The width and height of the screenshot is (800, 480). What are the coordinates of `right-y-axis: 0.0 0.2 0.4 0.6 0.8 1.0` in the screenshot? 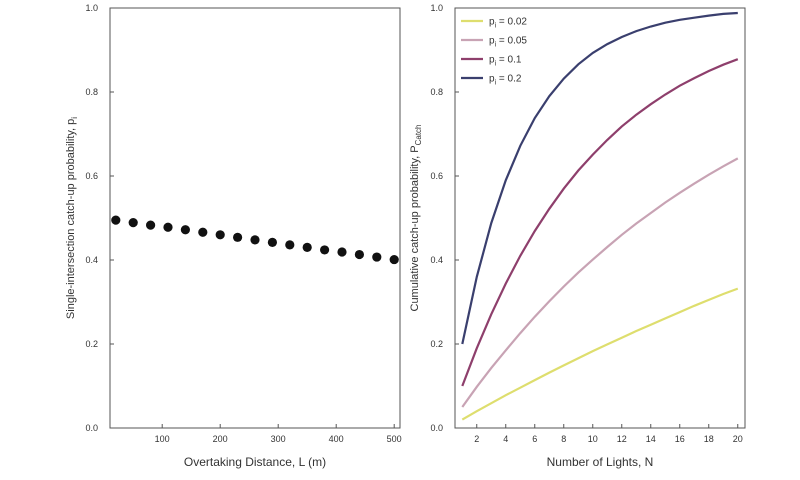 It's located at (444, 218).